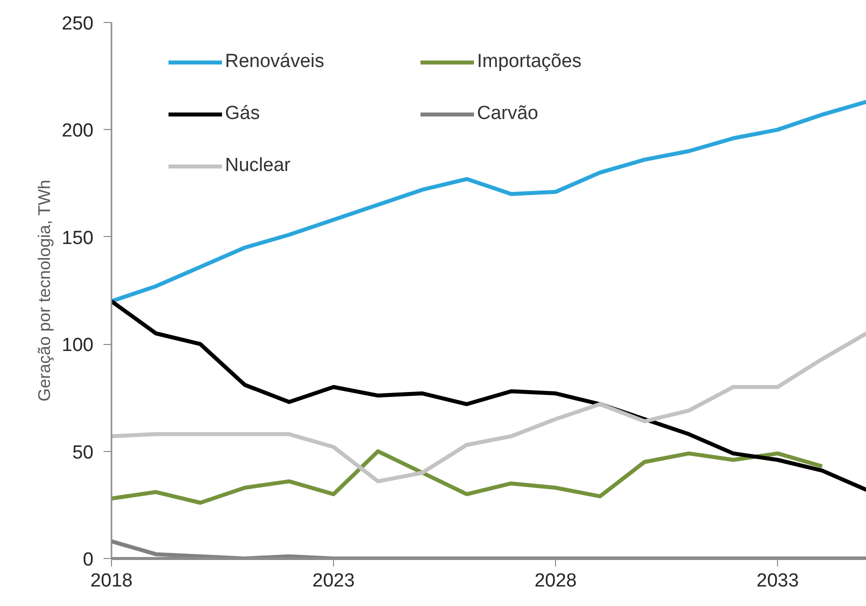 This screenshot has width=866, height=606. What do you see at coordinates (111, 581) in the screenshot?
I see `x-tick-label: 2018` at bounding box center [111, 581].